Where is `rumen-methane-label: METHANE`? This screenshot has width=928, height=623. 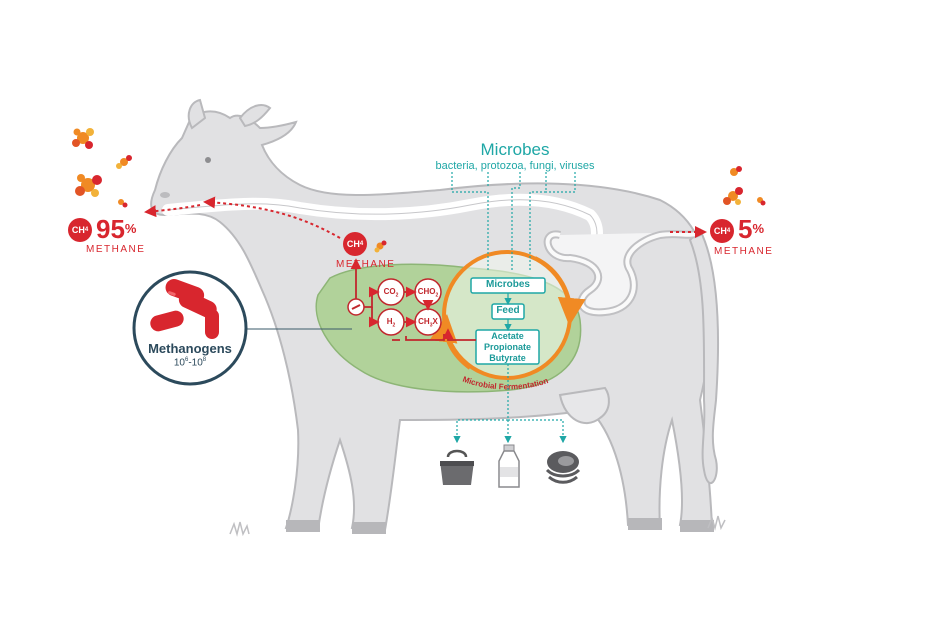 rumen-methane-label: METHANE is located at coordinates (366, 264).